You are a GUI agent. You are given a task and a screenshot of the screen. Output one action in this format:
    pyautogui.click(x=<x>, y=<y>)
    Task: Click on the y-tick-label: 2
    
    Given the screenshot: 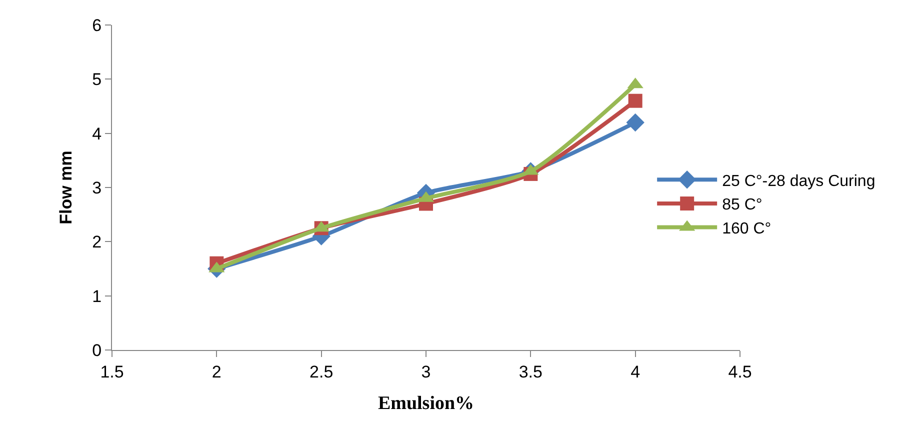 What is the action you would take?
    pyautogui.click(x=97, y=242)
    